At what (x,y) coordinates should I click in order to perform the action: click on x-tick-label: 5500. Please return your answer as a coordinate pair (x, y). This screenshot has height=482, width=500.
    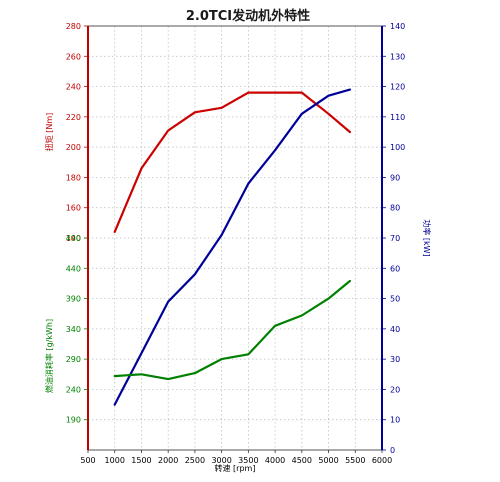
    Looking at the image, I should click on (355, 460).